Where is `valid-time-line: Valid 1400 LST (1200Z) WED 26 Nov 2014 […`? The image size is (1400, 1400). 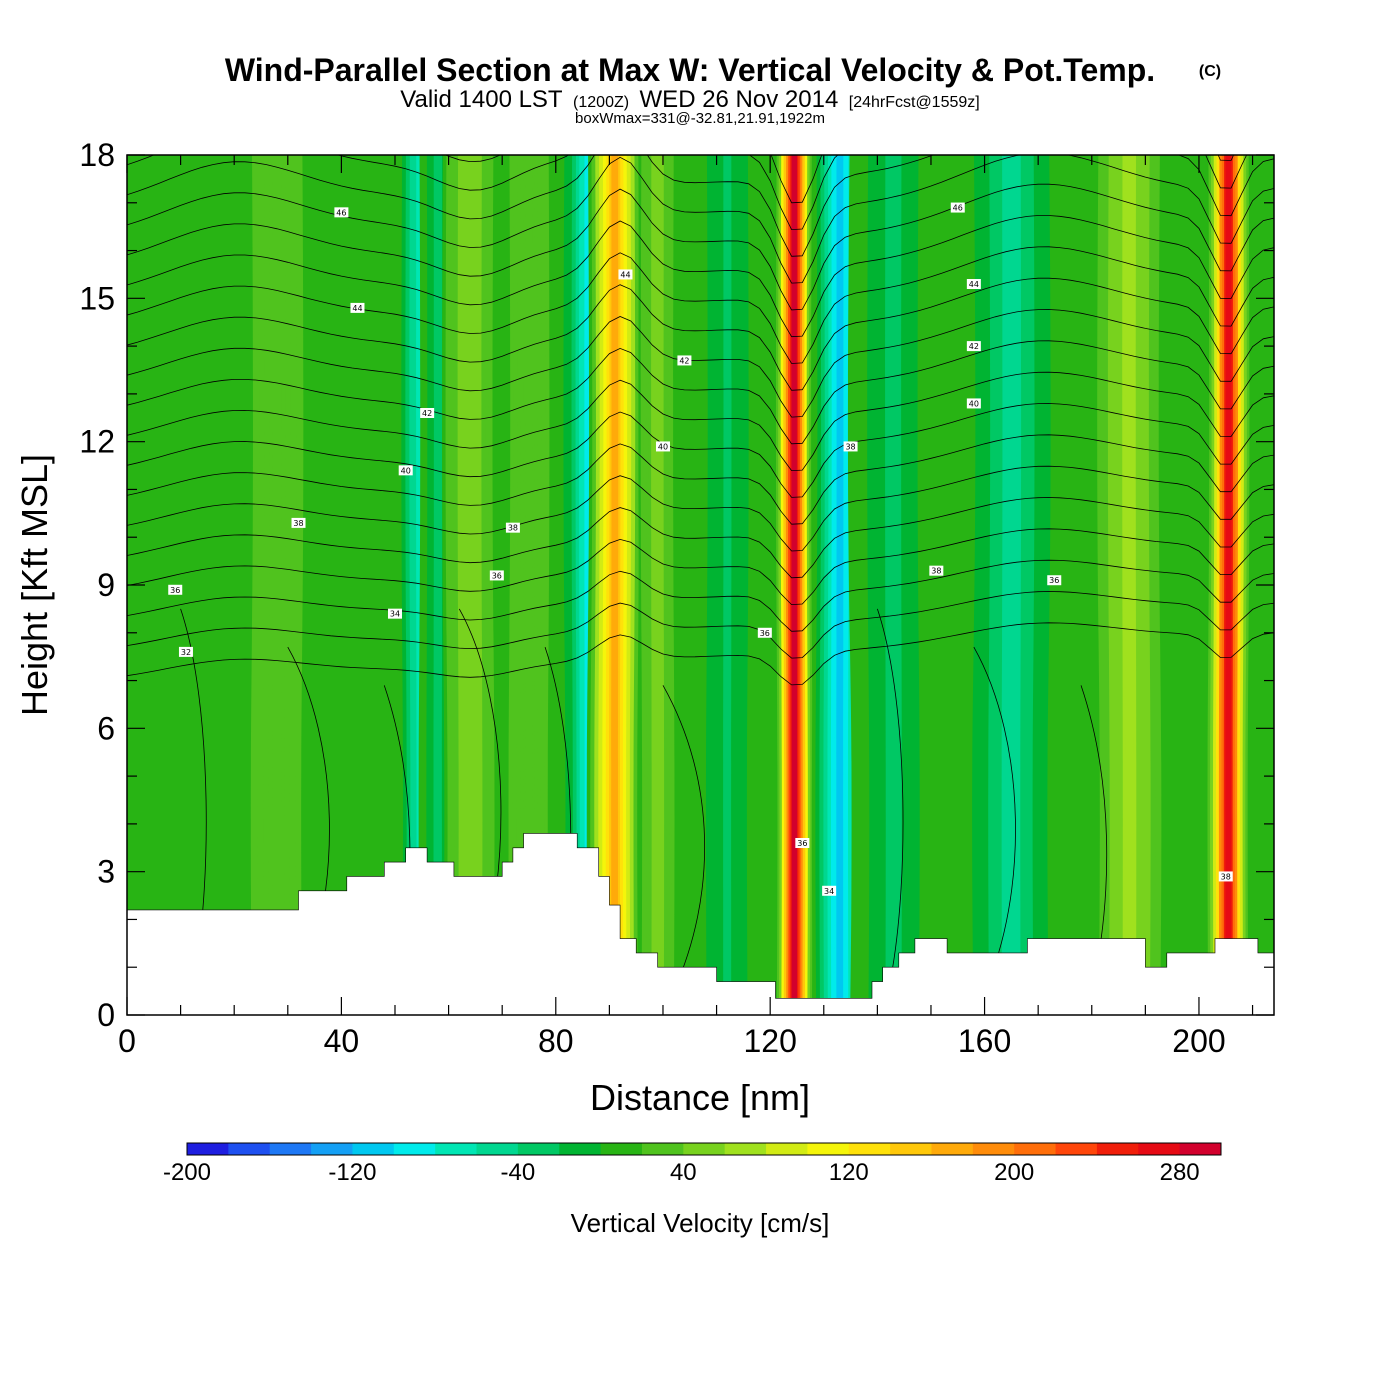 valid-time-line: Valid 1400 LST (1200Z) WED 26 Nov 2014 [… is located at coordinates (689, 99).